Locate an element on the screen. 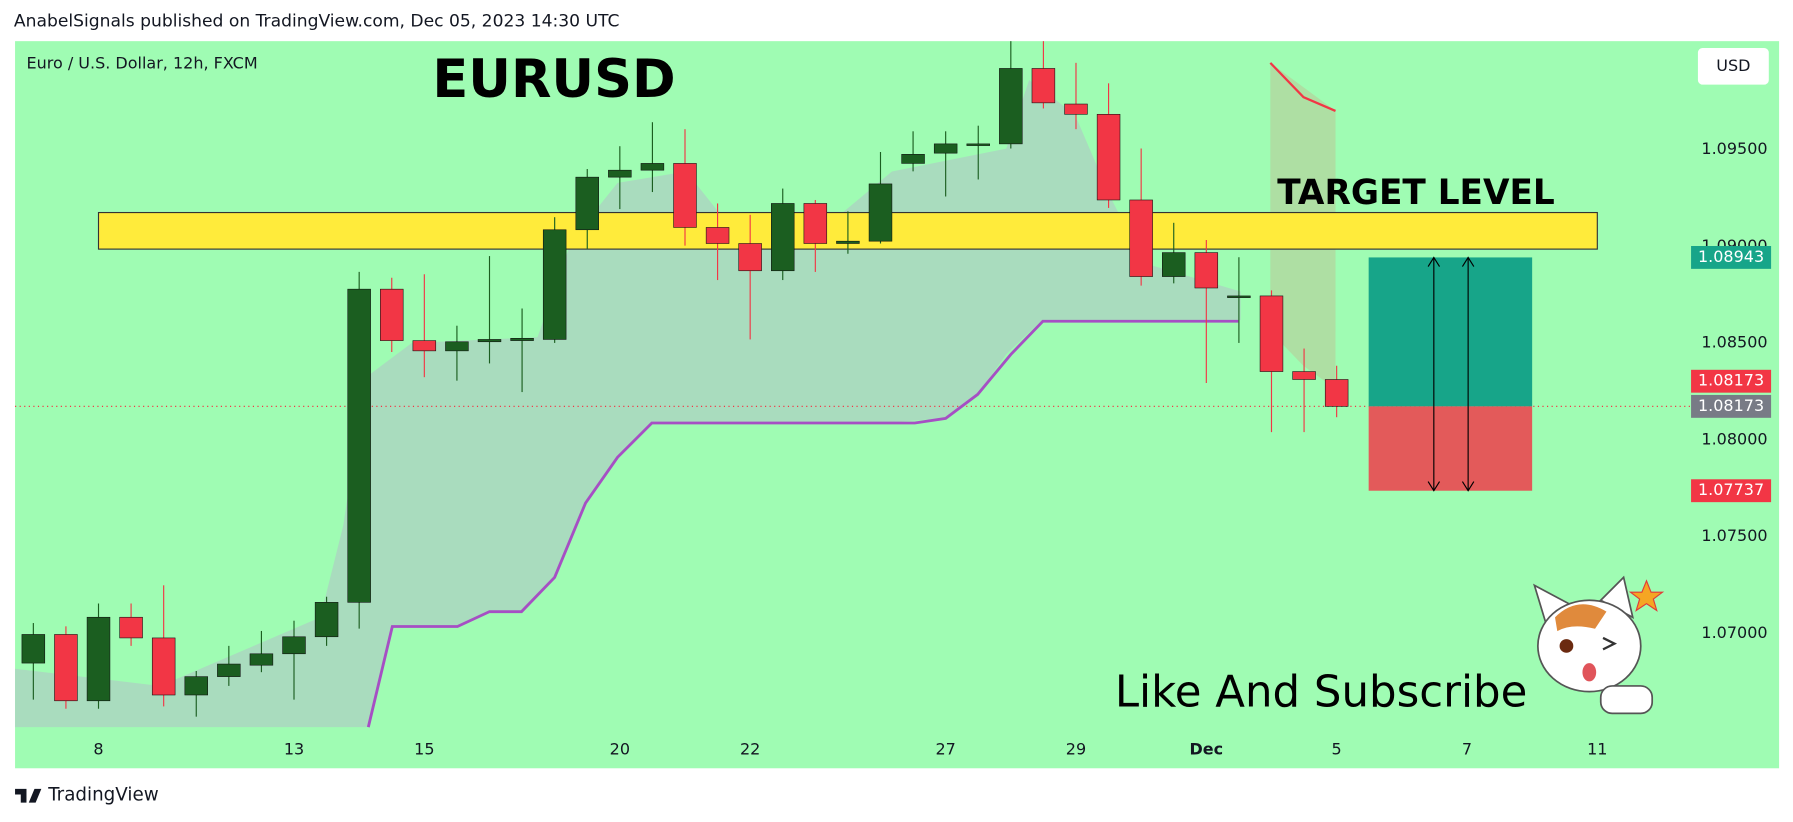  chart-title: EURUSD is located at coordinates (553, 79).